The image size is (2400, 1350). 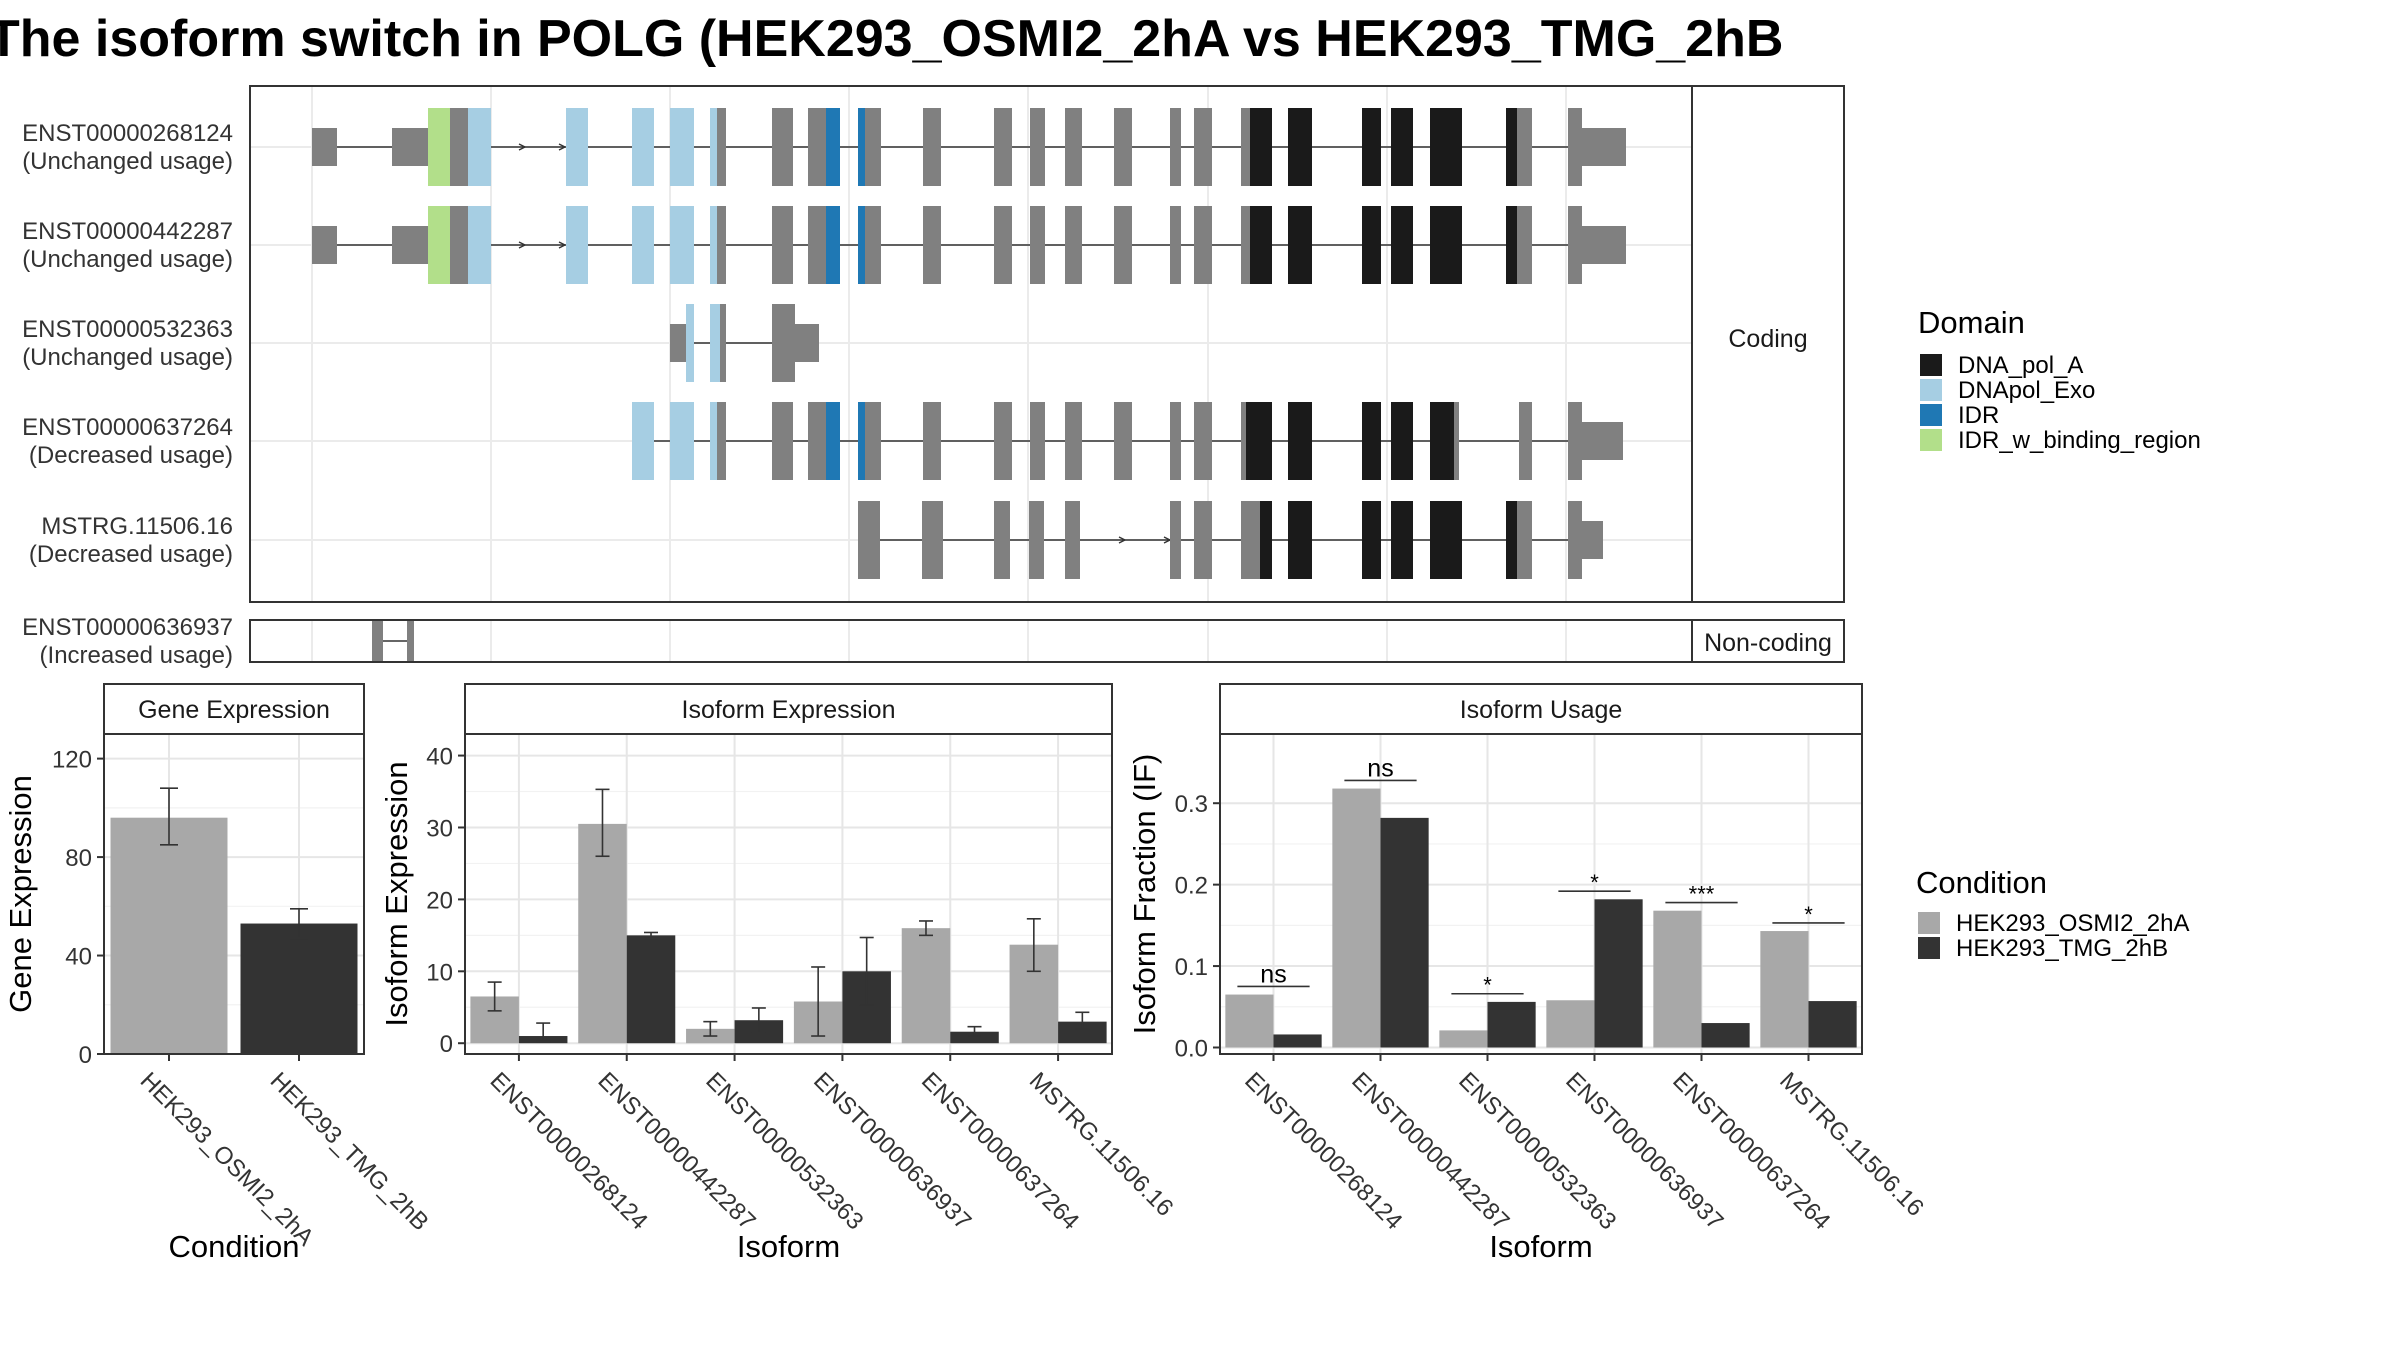 I want to click on y-tick-label: 80, so click(x=78, y=858).